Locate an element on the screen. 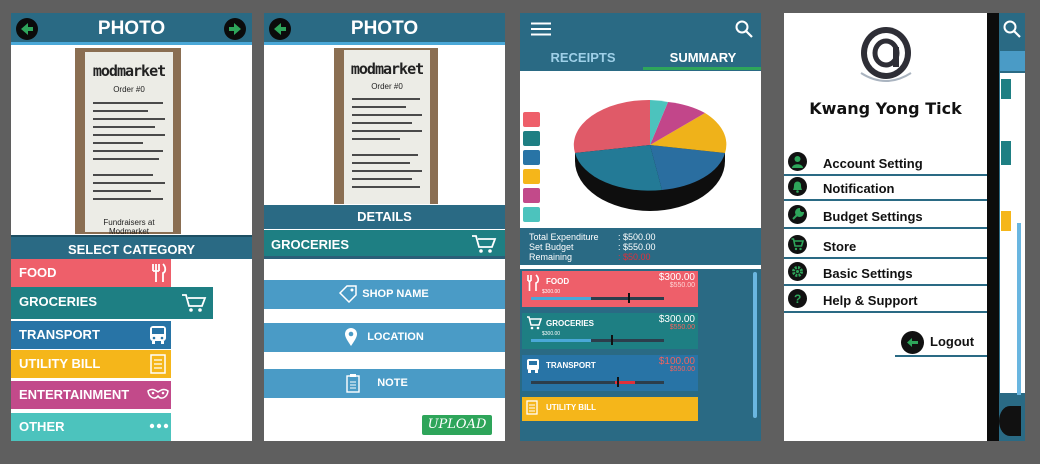  menu-item-label: Notification is located at coordinates (859, 188).